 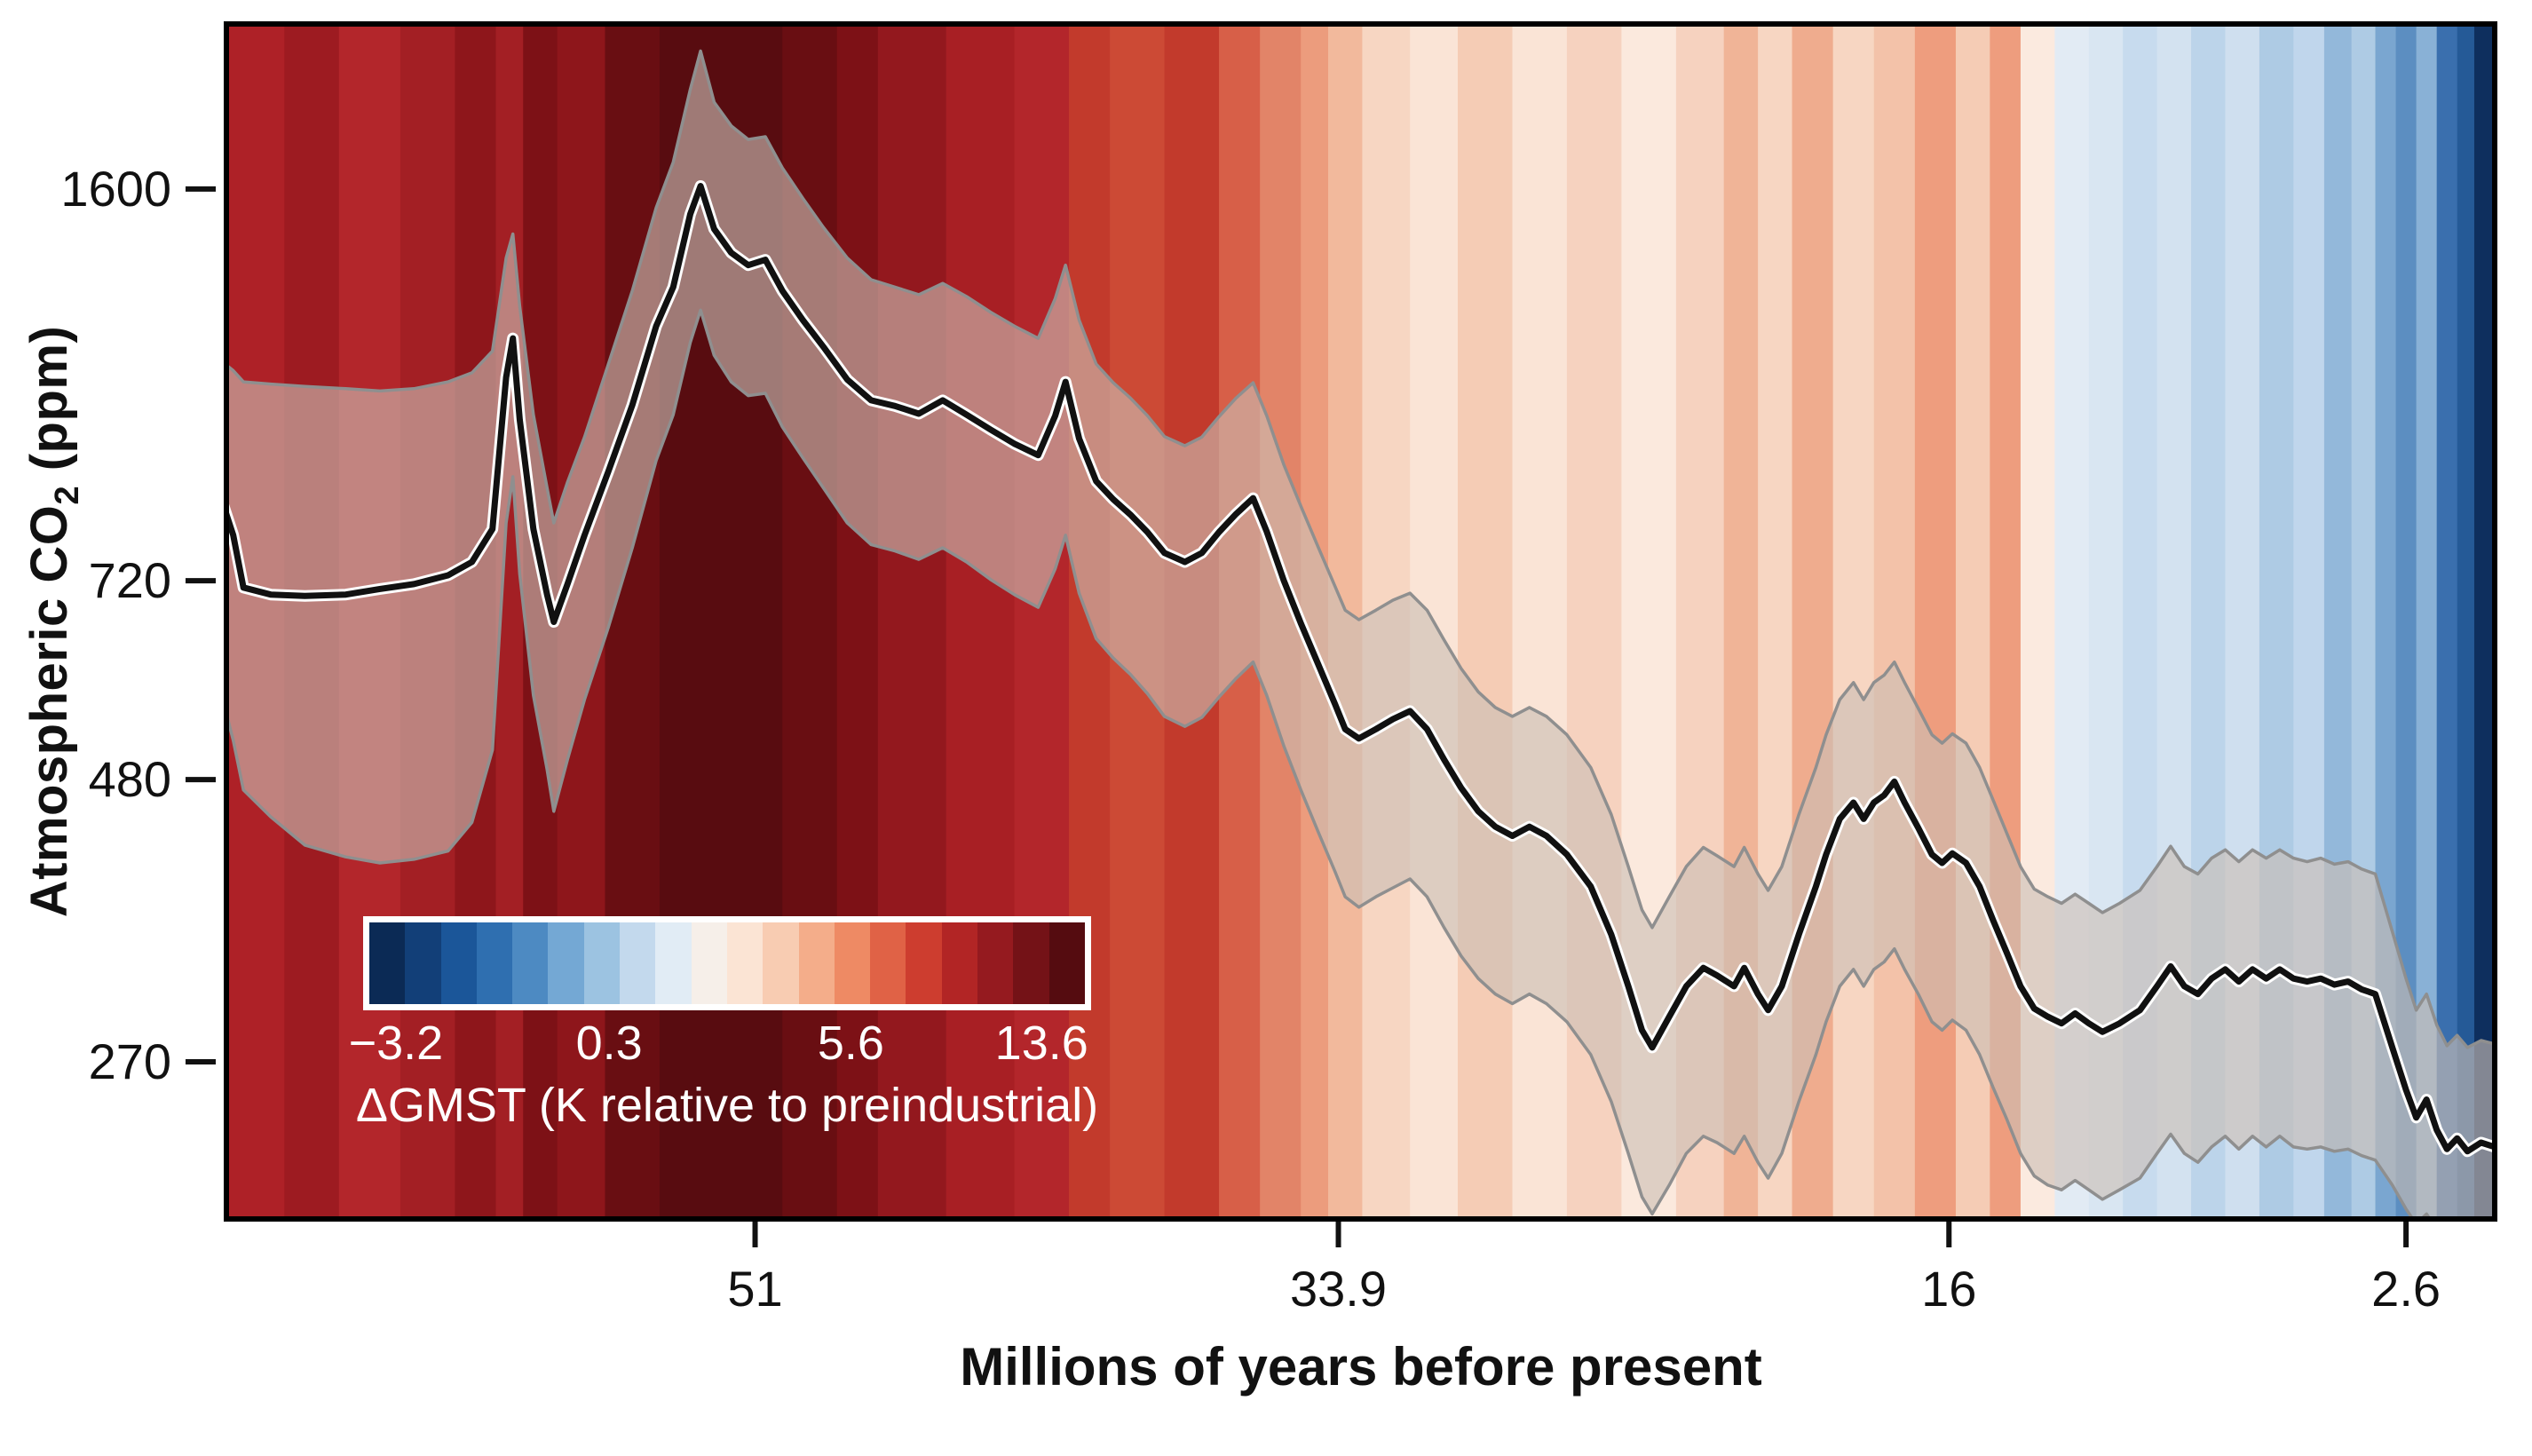 What do you see at coordinates (754, 1289) in the screenshot?
I see `x-tick-label: 51` at bounding box center [754, 1289].